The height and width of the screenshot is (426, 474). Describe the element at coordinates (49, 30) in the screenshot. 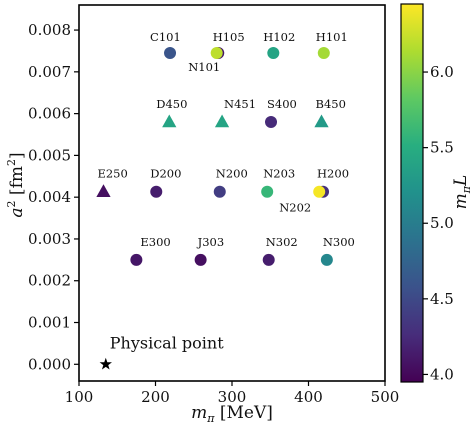

I see `y-tick-label: 0.008` at that location.